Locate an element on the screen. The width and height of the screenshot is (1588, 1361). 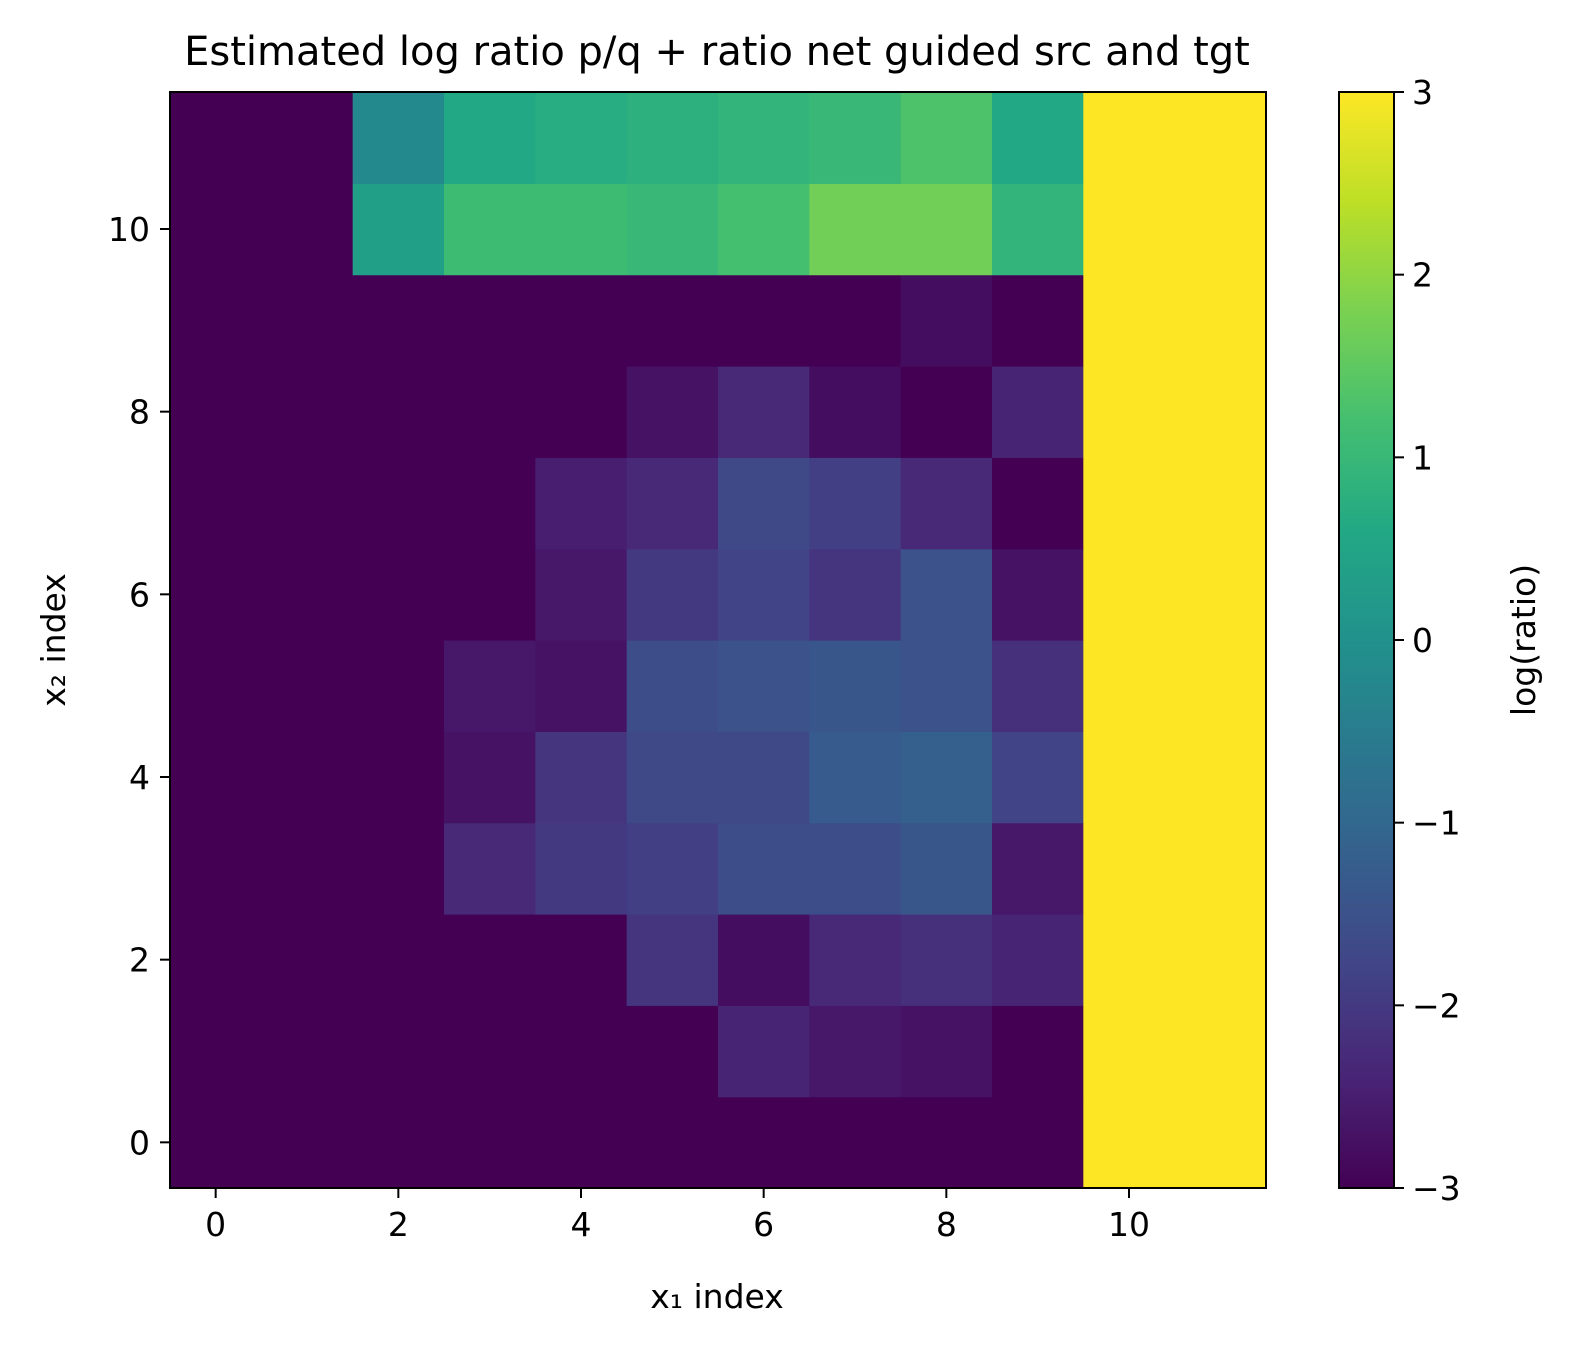
y-axis: 0 2 4 6 8 10 is located at coordinates (139, 686).